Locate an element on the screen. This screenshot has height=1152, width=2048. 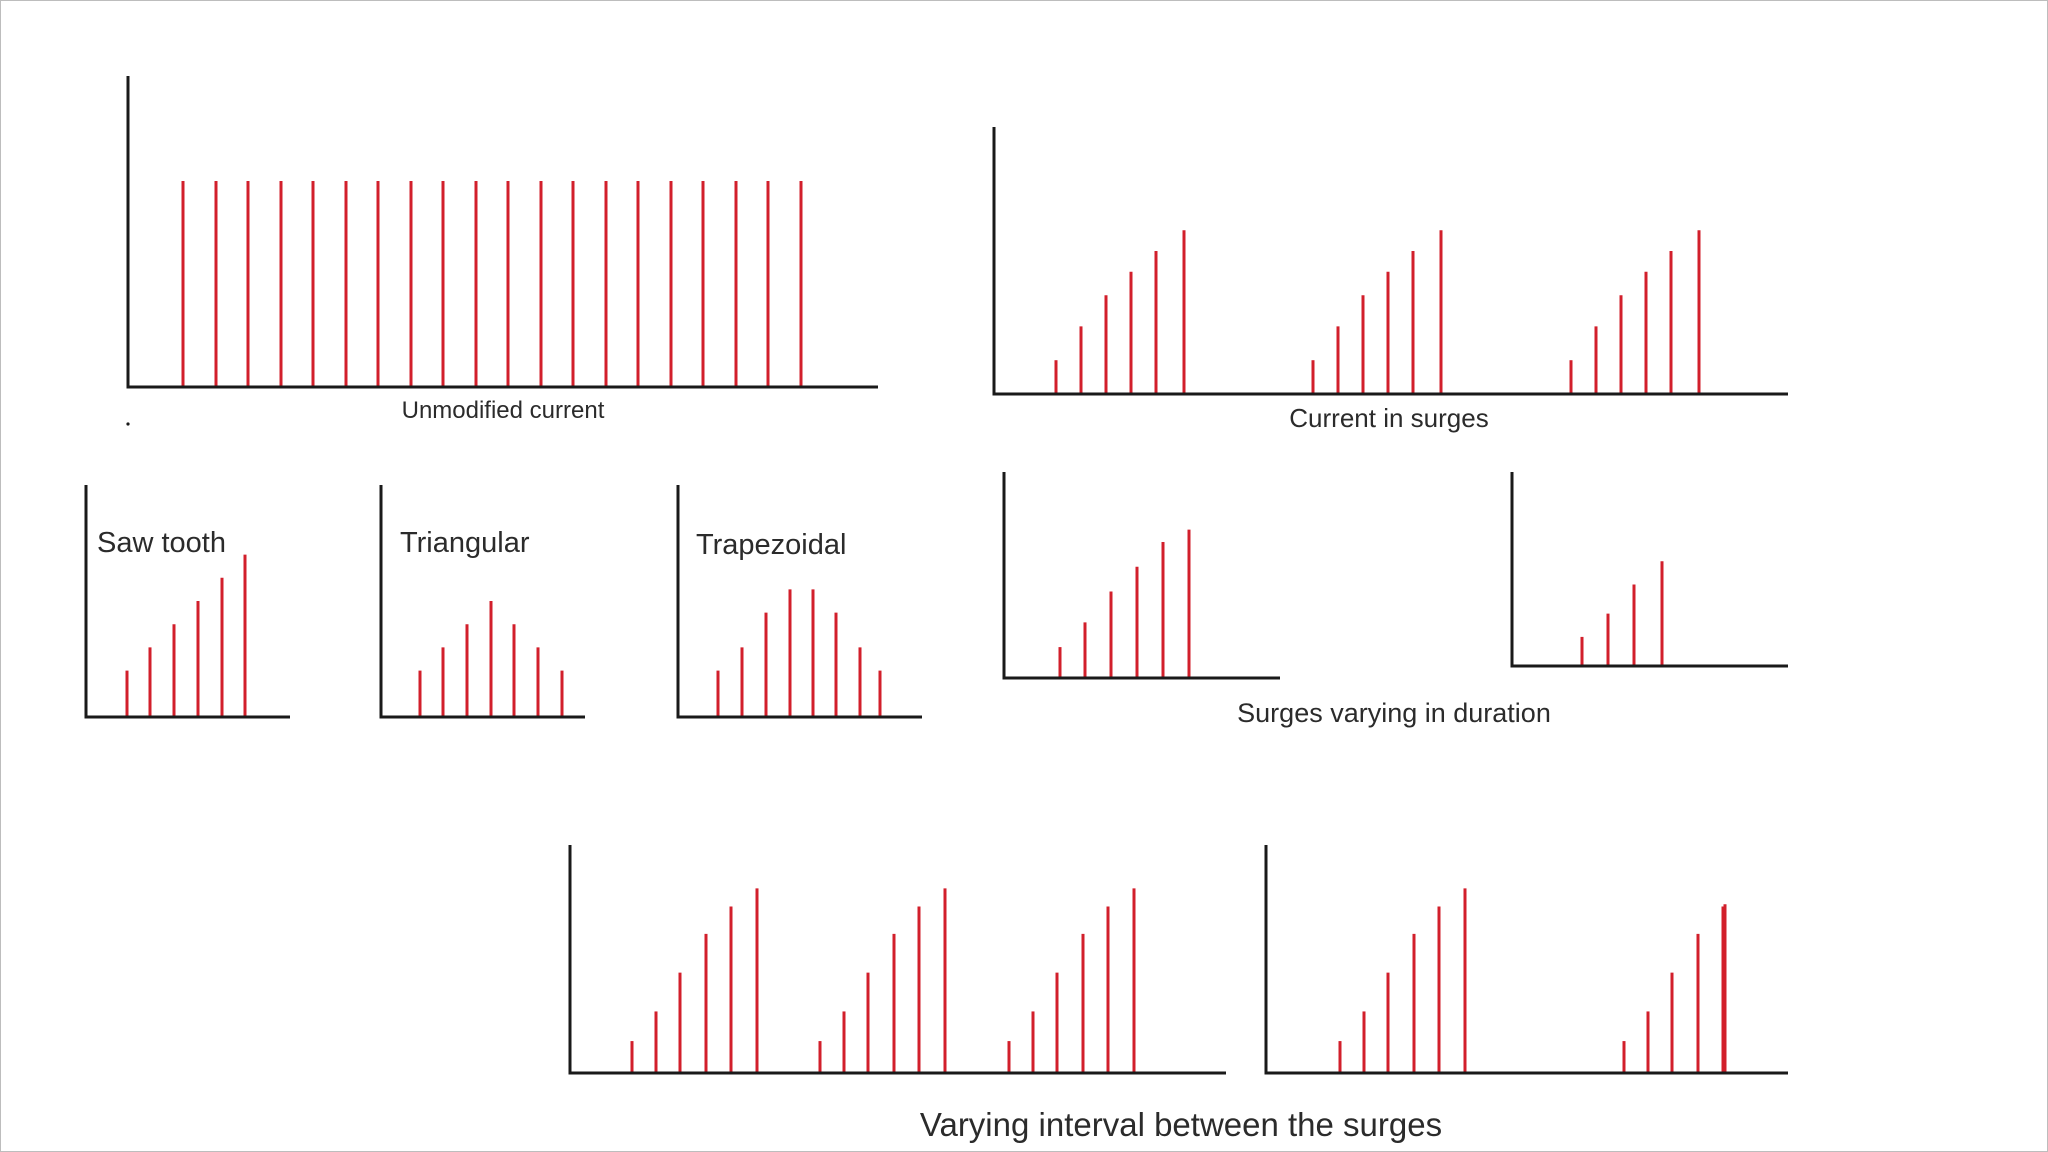
chart-interval-short is located at coordinates (897, 960).